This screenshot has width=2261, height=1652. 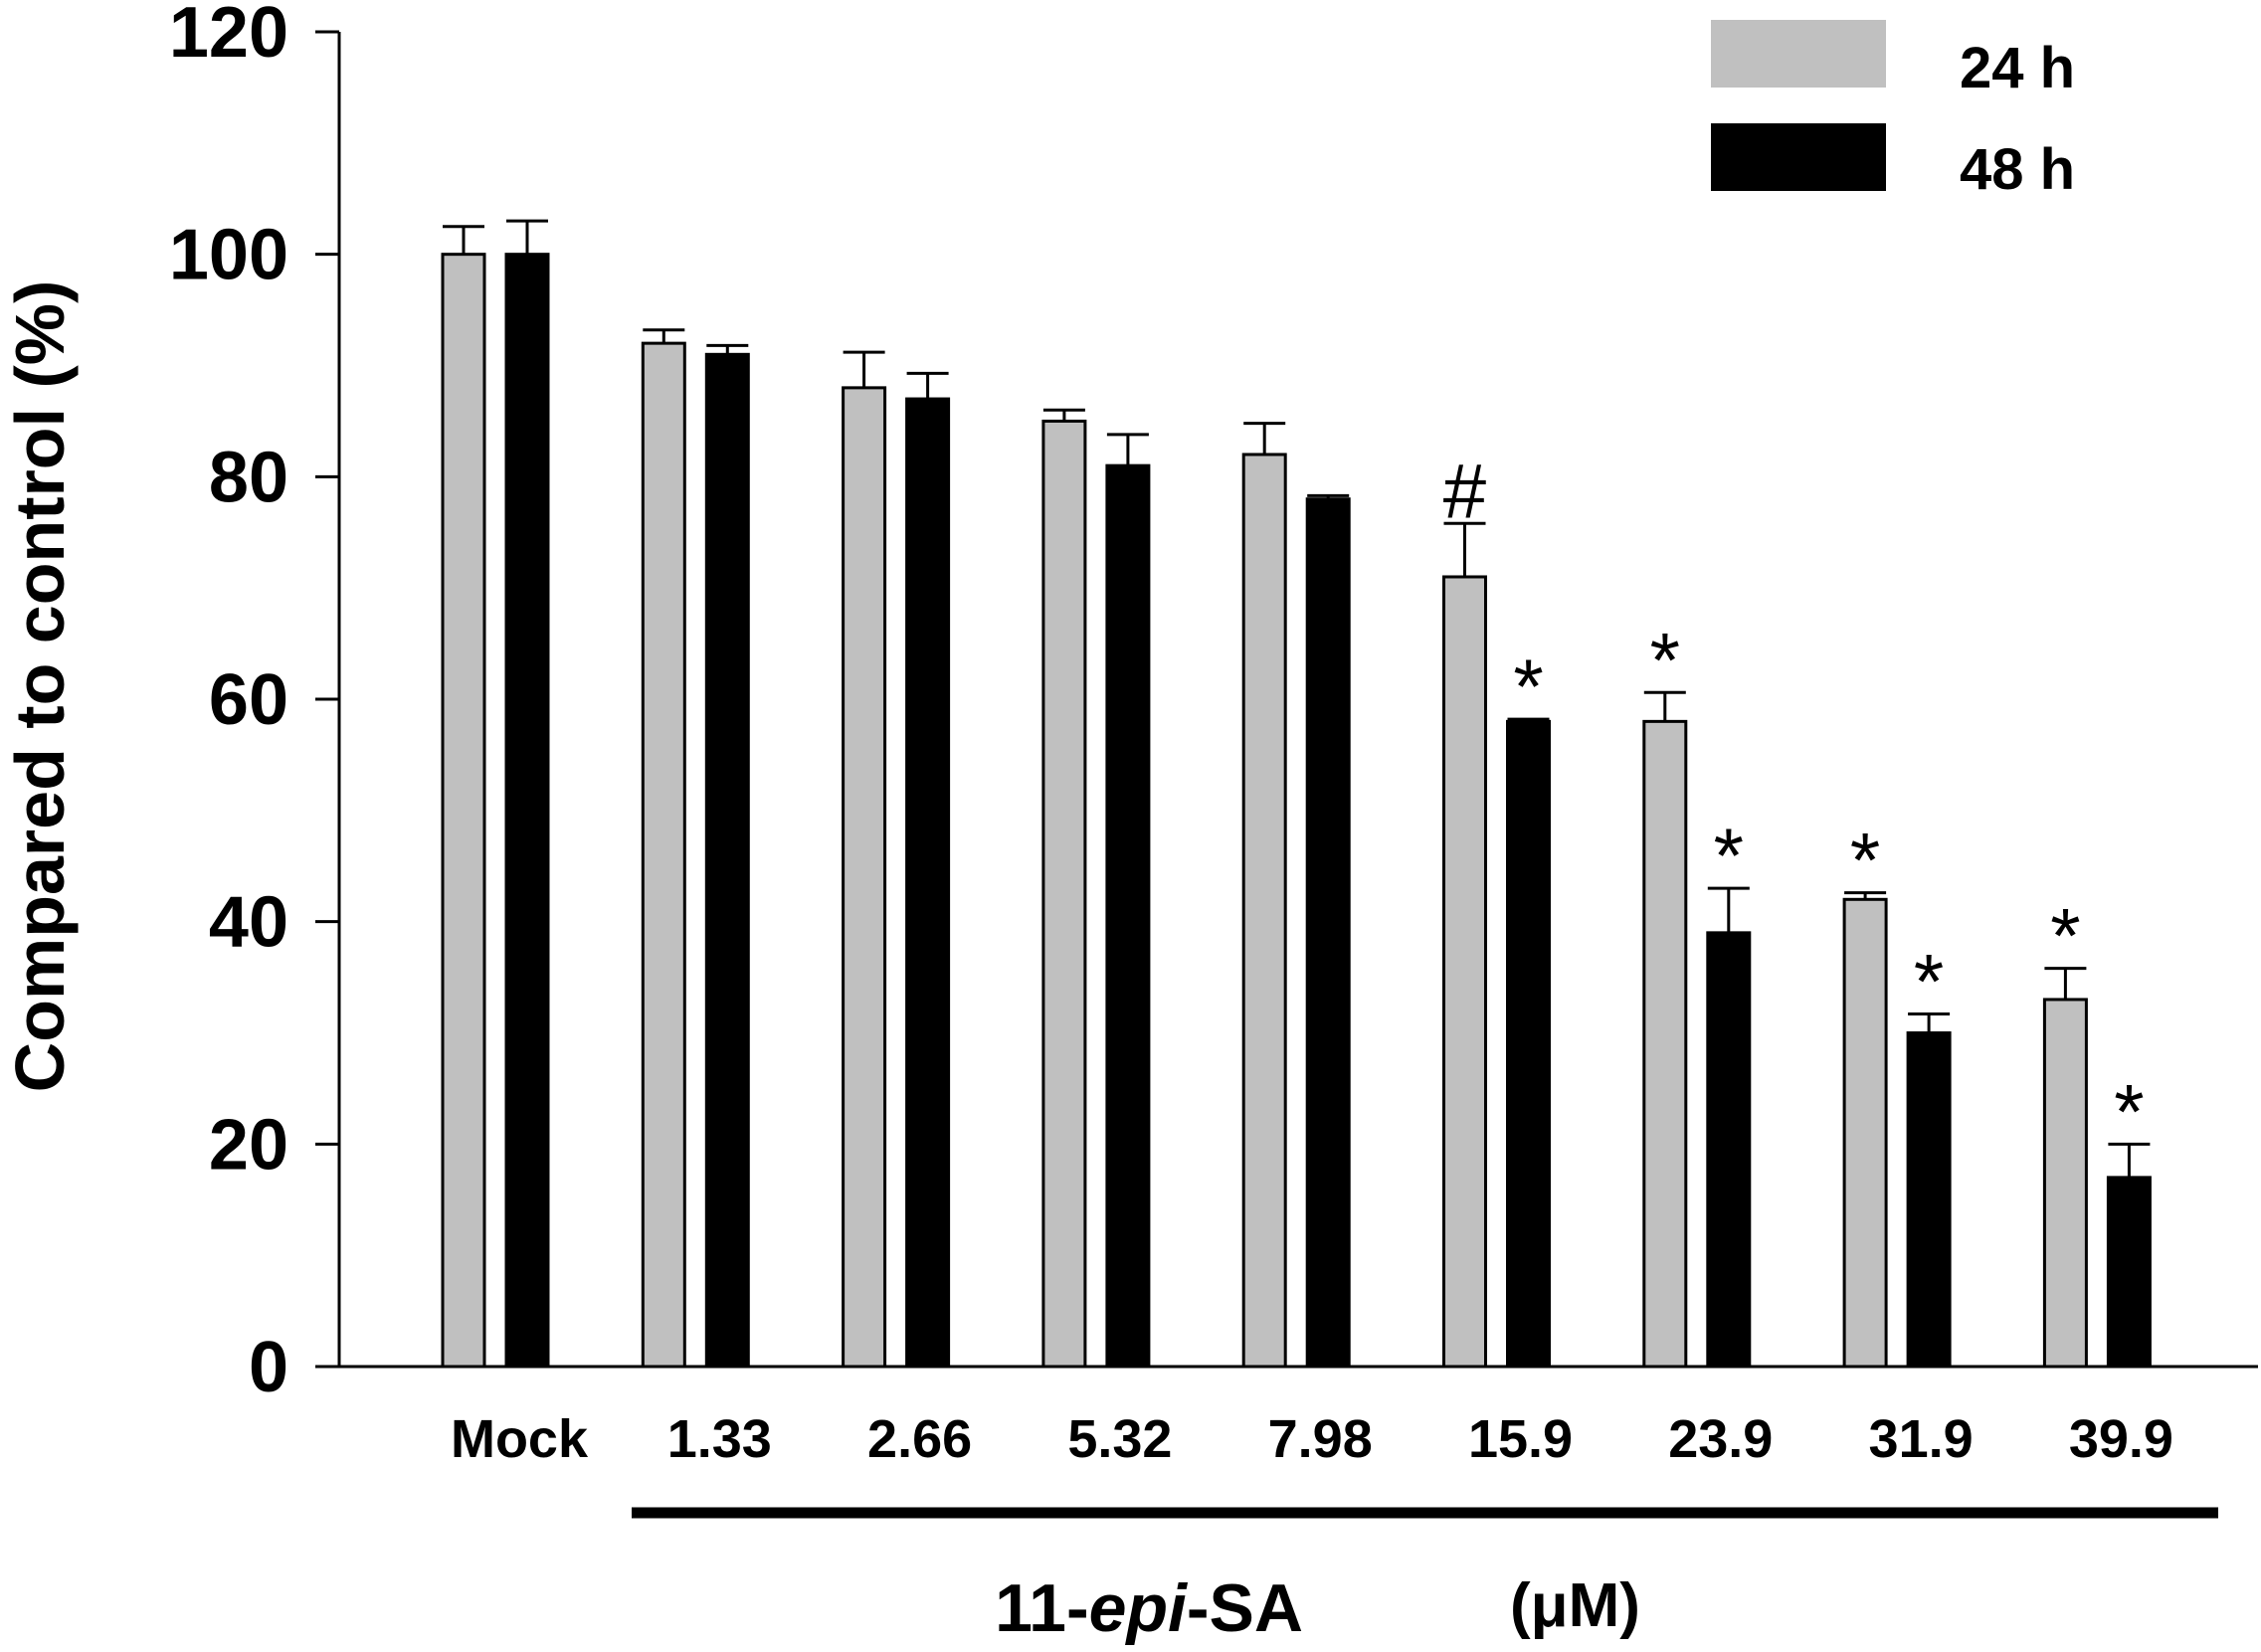 I want to click on group-title-suffix: -SA, so click(x=1245, y=1608).